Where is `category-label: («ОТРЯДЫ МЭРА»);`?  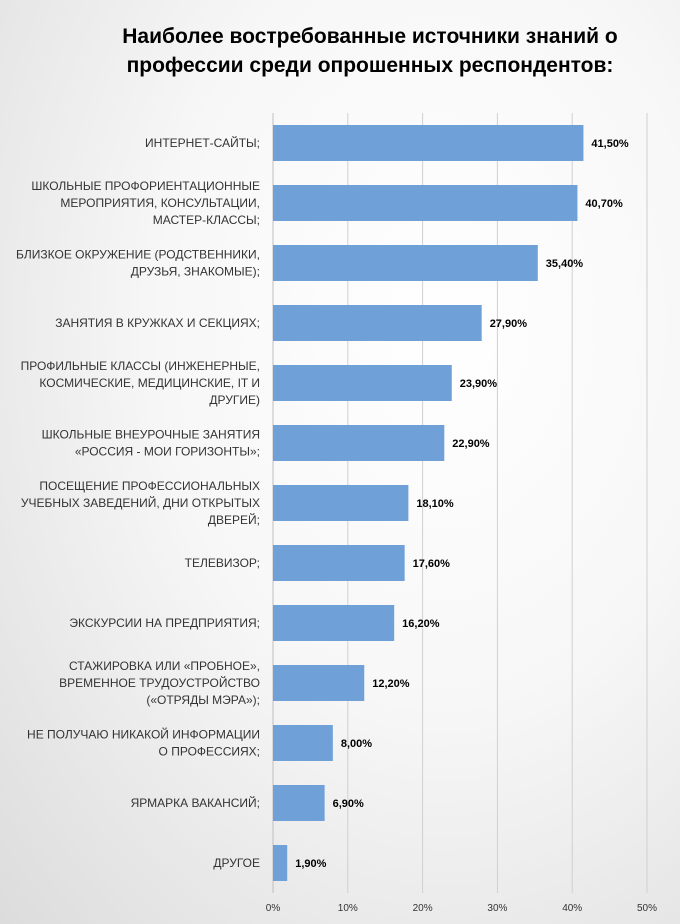 category-label: («ОТРЯДЫ МЭРА»); is located at coordinates (203, 700).